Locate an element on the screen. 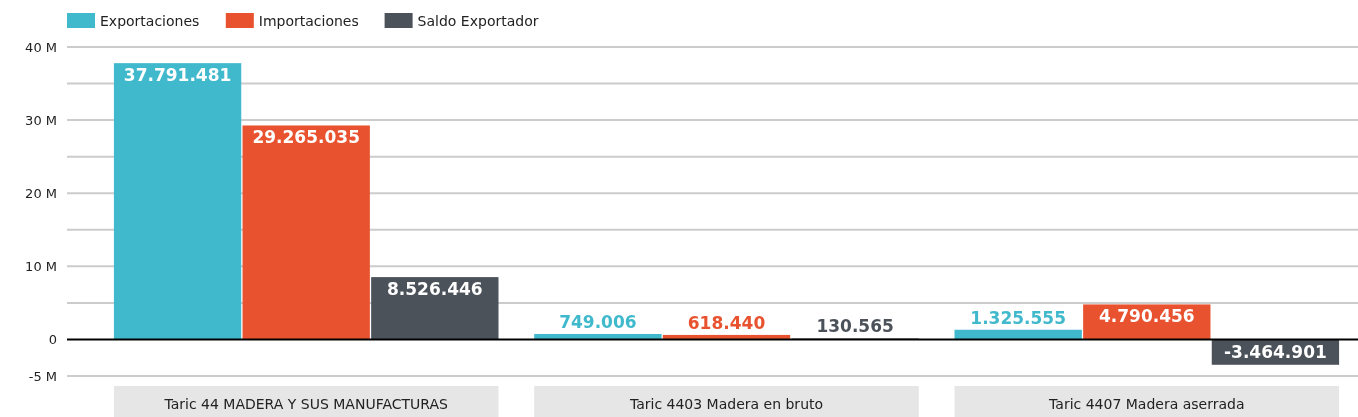 The width and height of the screenshot is (1358, 417). x-tick-label: Taric 44 MADERA Y SUS MANUFACTURAS is located at coordinates (306, 404).